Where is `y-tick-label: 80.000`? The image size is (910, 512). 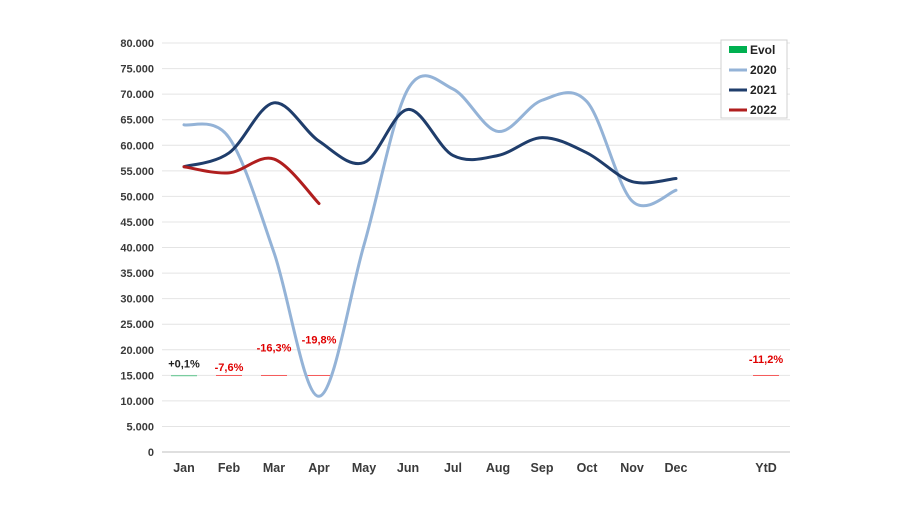
y-tick-label: 80.000 is located at coordinates (137, 44).